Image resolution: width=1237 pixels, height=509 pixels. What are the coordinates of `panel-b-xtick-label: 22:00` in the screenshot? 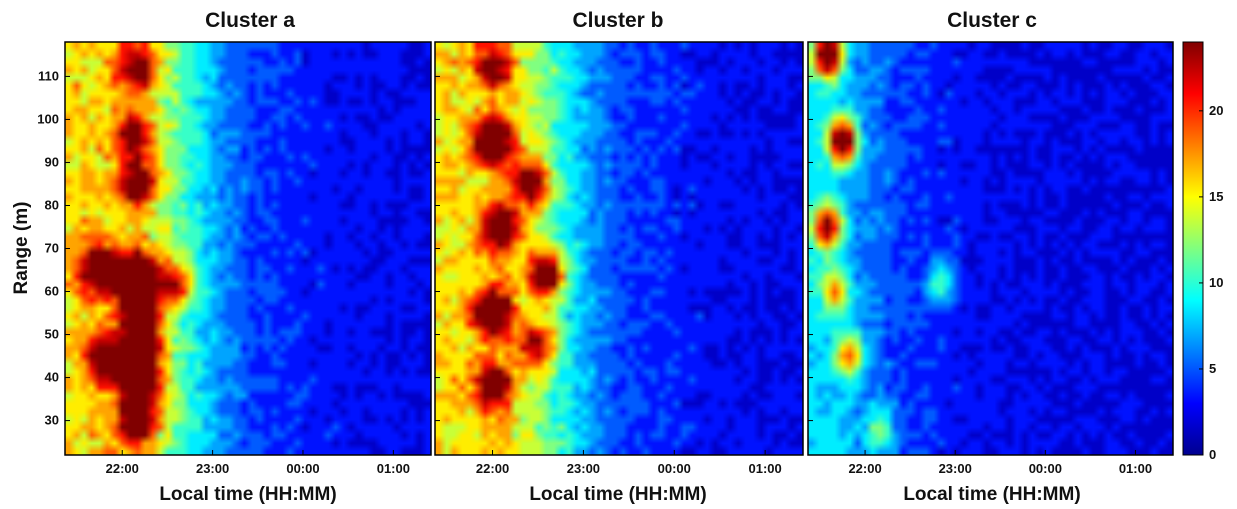 It's located at (492, 468).